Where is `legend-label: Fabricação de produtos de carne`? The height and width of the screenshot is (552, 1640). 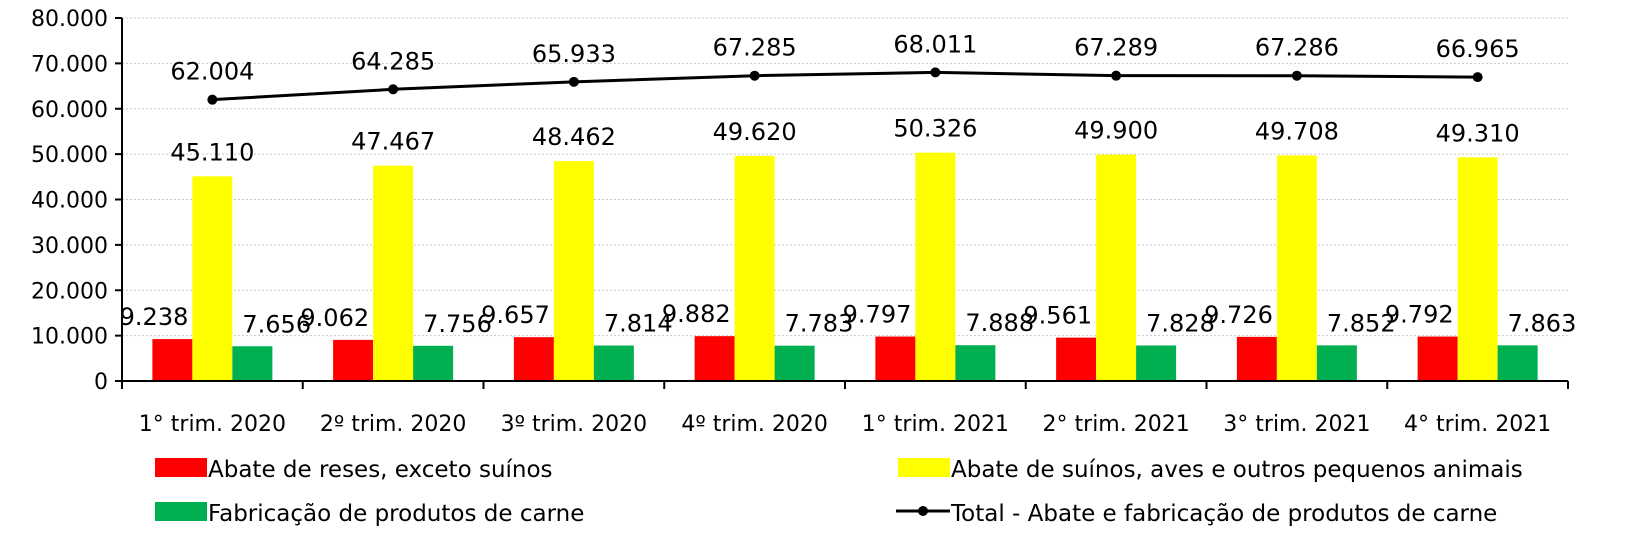
legend-label: Fabricação de produtos de carne is located at coordinates (396, 514).